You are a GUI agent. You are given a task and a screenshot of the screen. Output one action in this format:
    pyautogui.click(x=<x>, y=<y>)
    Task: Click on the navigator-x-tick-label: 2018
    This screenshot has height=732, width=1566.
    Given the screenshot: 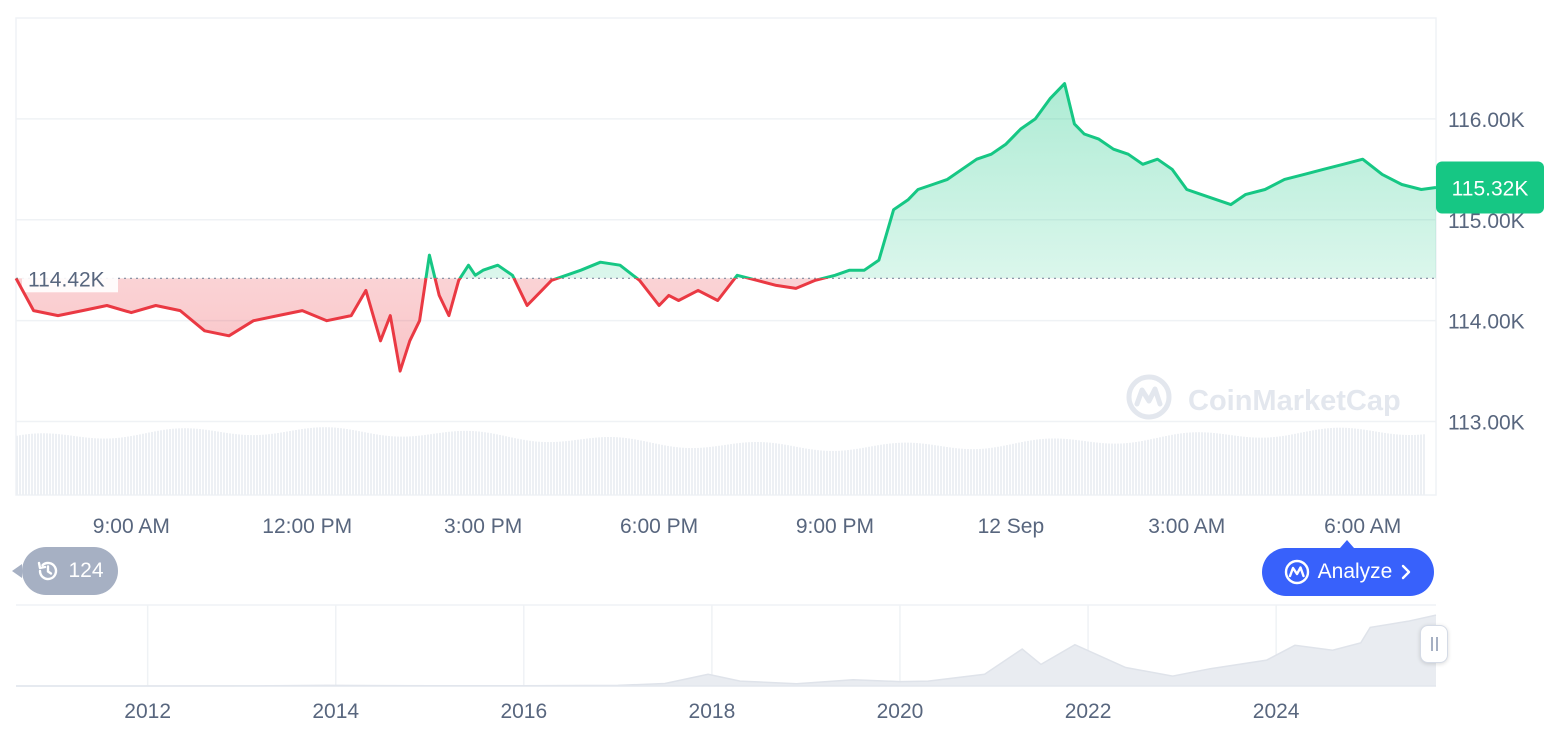 What is the action you would take?
    pyautogui.click(x=712, y=711)
    